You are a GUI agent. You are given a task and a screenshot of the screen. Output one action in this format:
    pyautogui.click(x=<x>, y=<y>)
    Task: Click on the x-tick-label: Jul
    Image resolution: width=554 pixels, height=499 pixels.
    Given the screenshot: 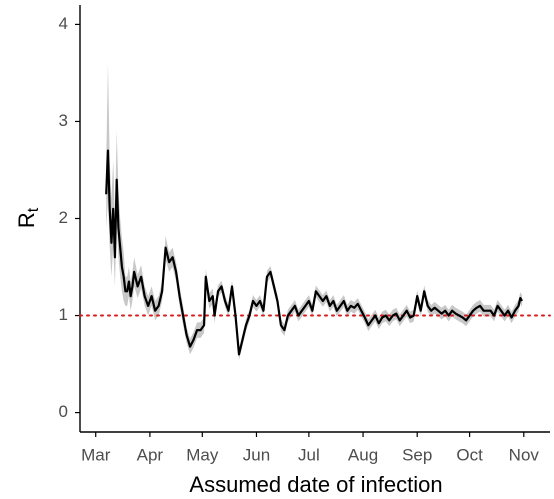 What is the action you would take?
    pyautogui.click(x=309, y=454)
    